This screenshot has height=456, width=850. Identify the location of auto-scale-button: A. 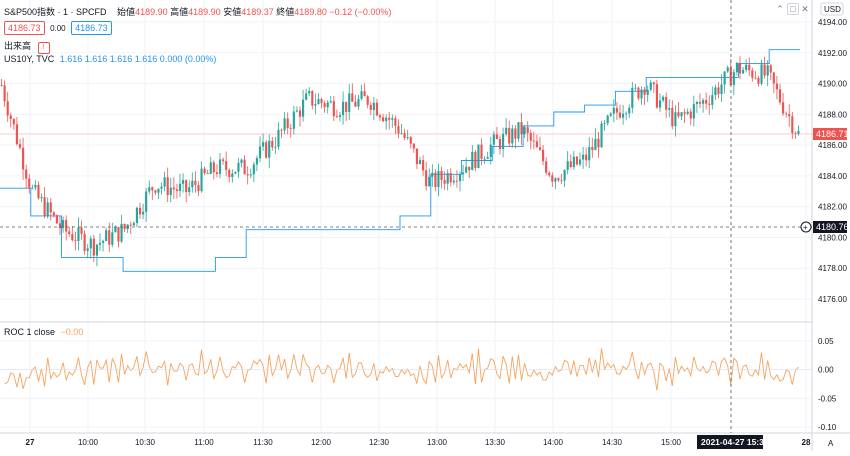
(831, 443).